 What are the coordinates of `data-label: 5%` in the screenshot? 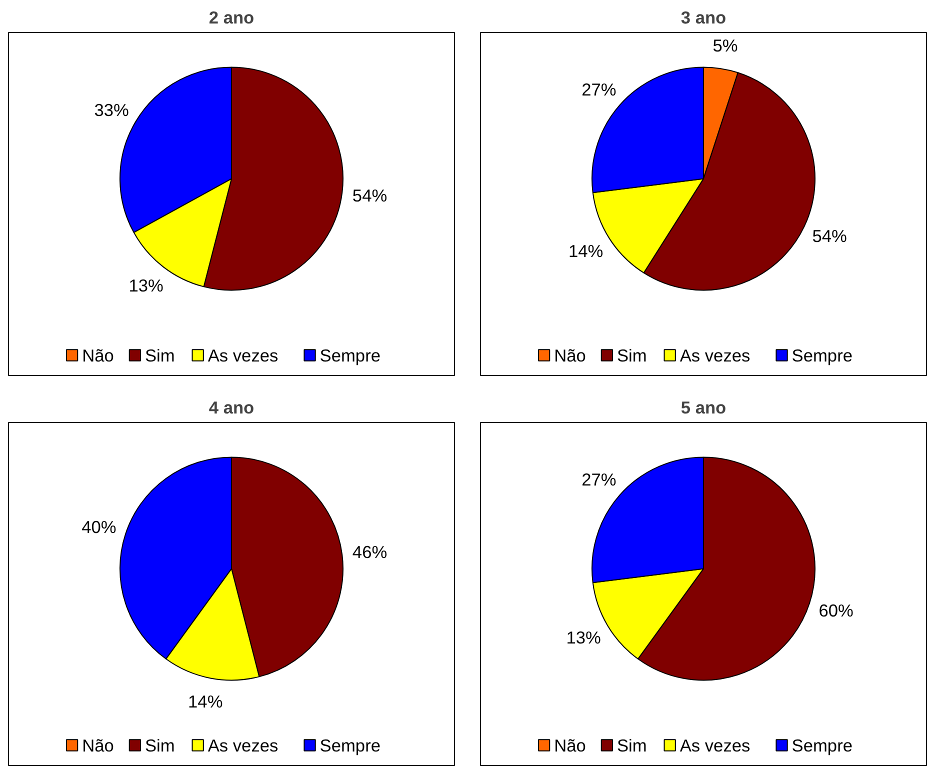 It's located at (725, 45).